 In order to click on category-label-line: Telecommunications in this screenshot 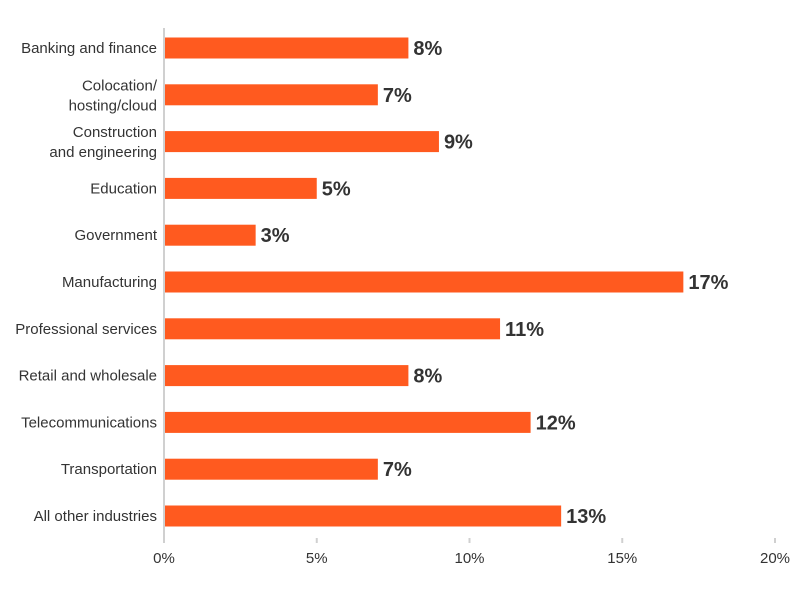, I will do `click(89, 422)`.